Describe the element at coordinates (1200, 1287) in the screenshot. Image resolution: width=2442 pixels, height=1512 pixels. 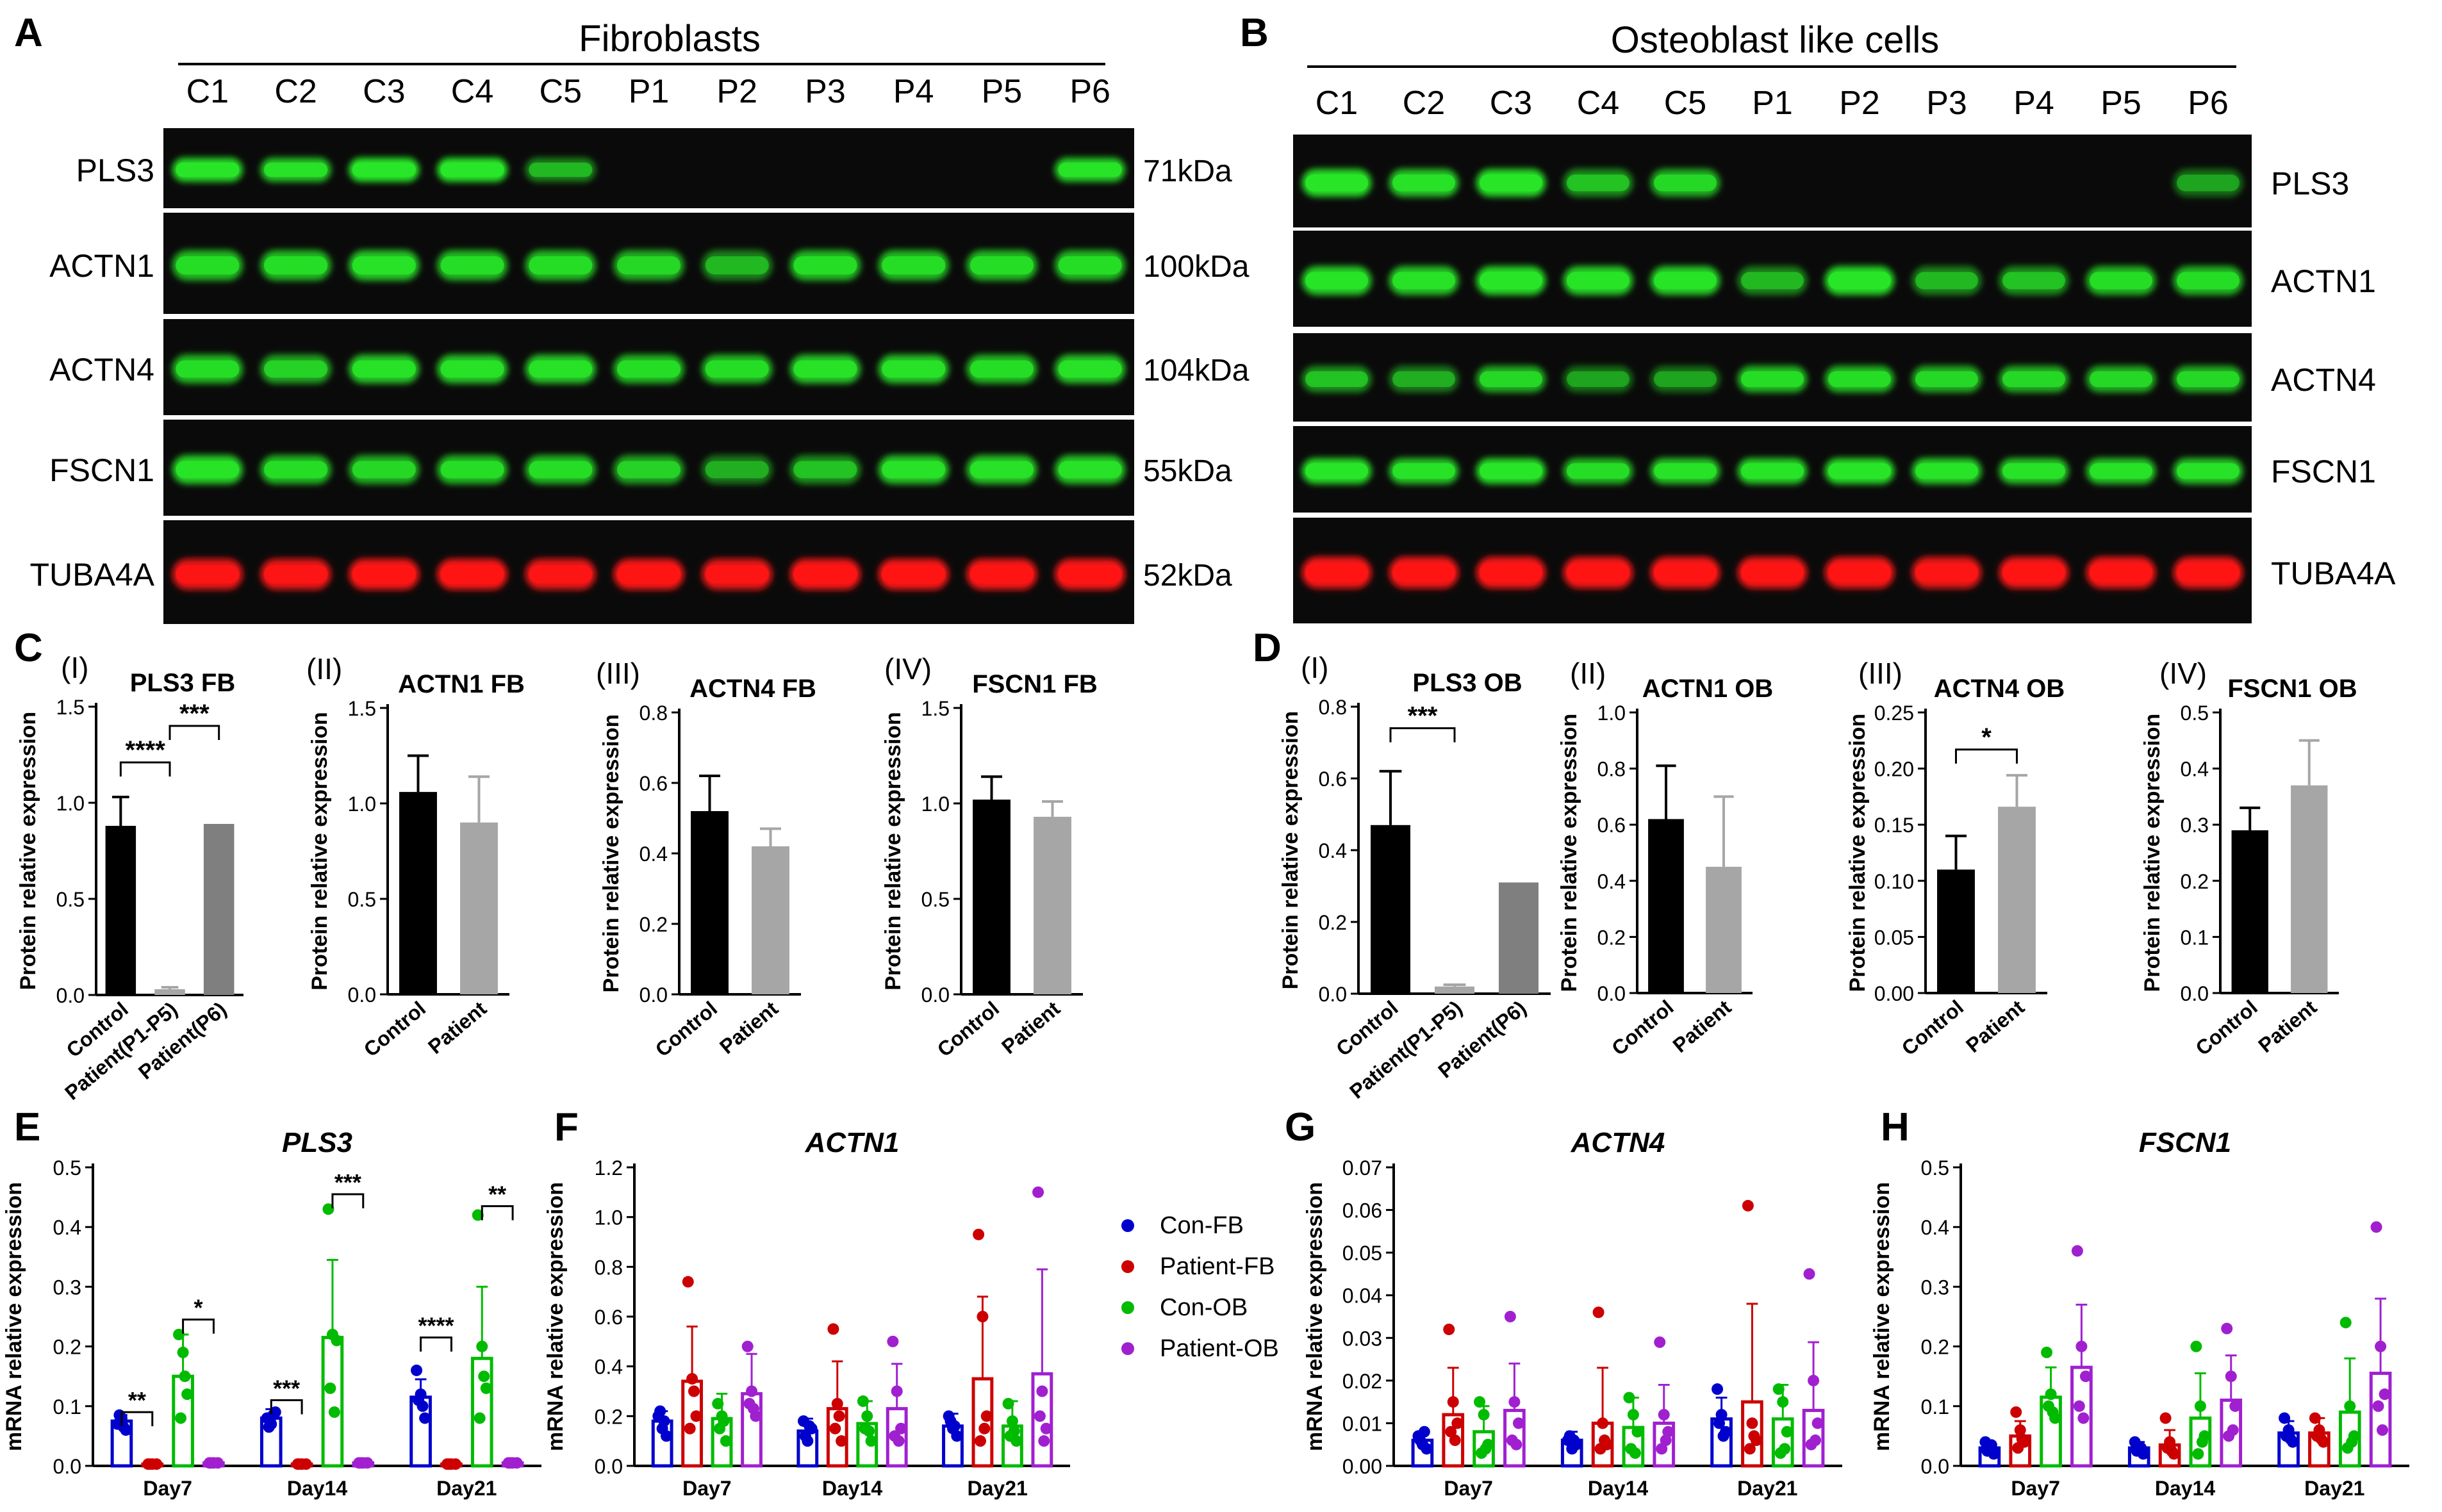
I see `legend: Con-FB Patient-FB Con-OB Patient-OB` at that location.